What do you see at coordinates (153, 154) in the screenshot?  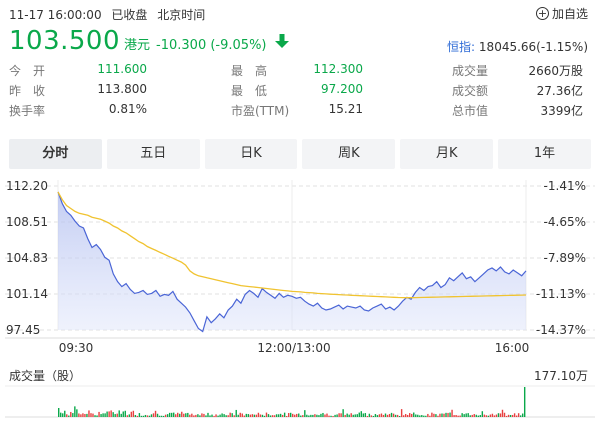 I see `tab-five-day: 五日` at bounding box center [153, 154].